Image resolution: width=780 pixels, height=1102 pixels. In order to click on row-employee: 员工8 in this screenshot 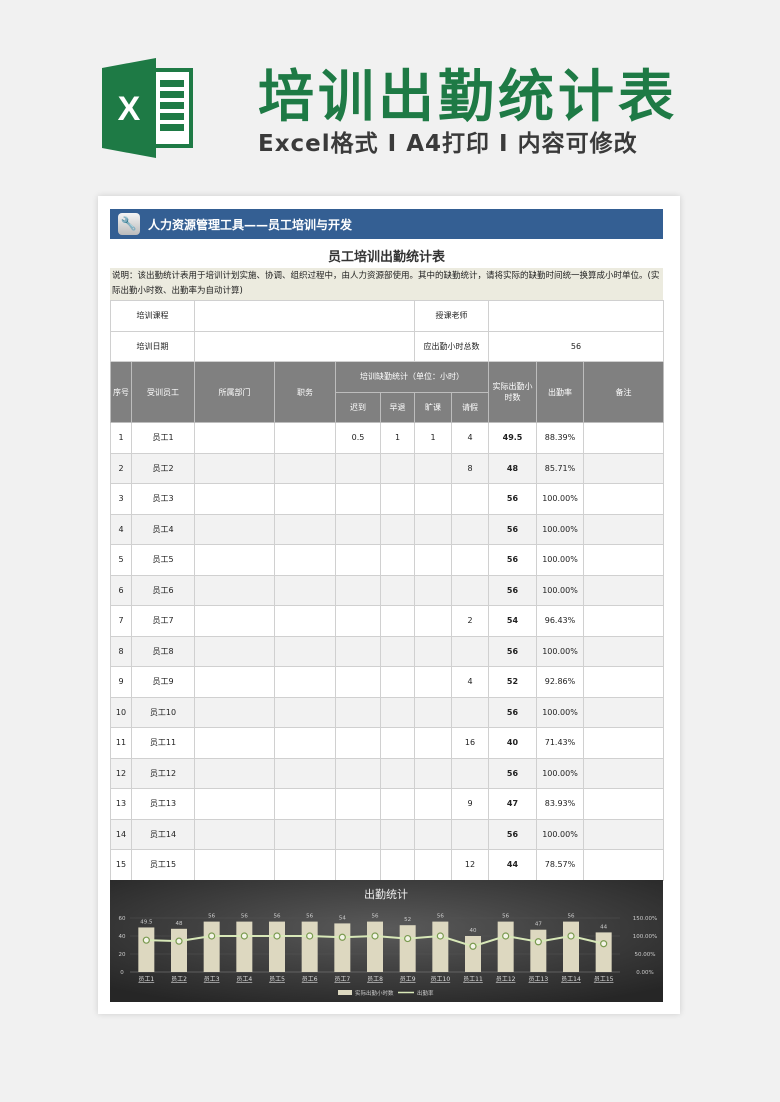, I will do `click(163, 651)`.